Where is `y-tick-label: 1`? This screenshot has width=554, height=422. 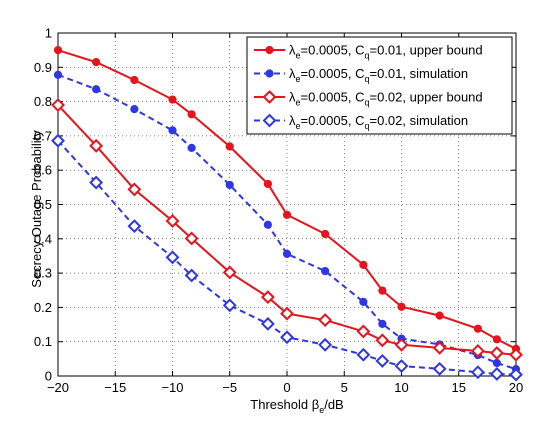 y-tick-label: 1 is located at coordinates (48, 33).